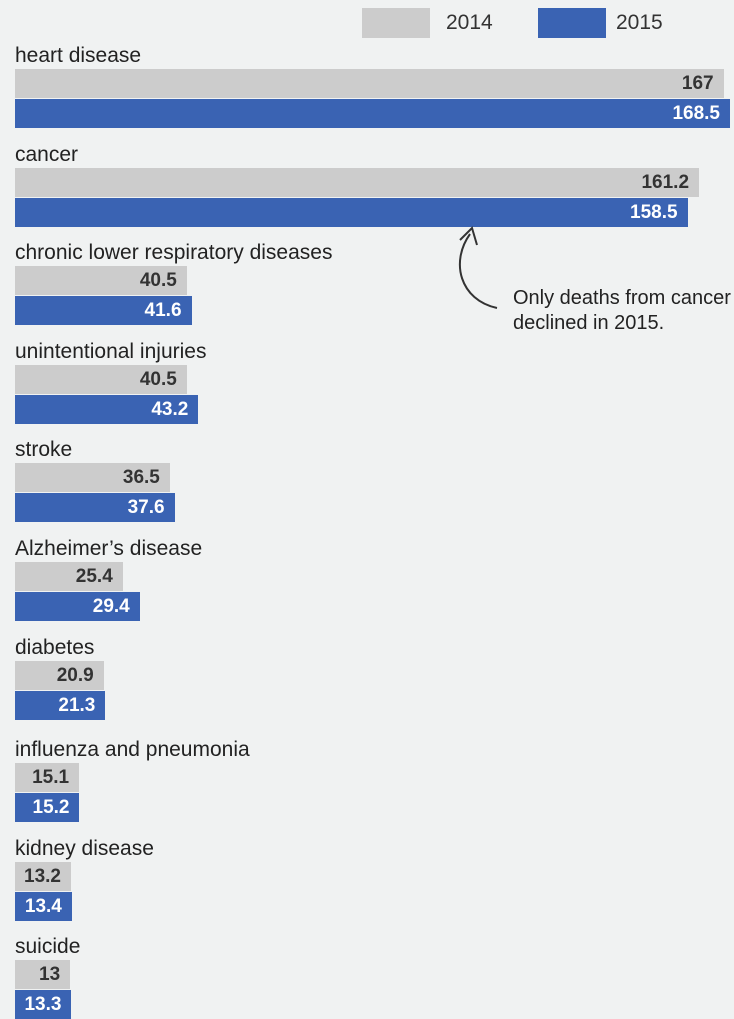 This screenshot has width=734, height=1019. What do you see at coordinates (55, 647) in the screenshot?
I see `category-label: diabetes` at bounding box center [55, 647].